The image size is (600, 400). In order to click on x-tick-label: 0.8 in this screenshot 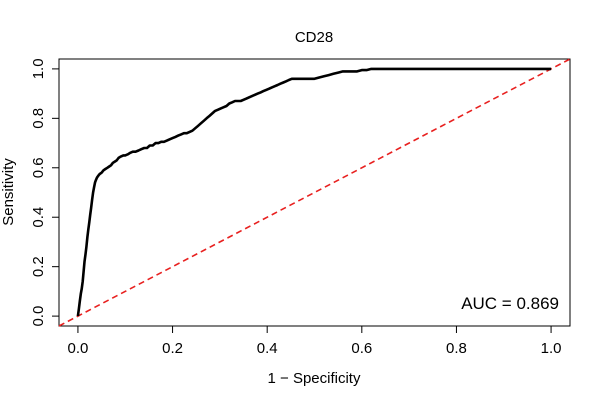, I will do `click(456, 348)`.